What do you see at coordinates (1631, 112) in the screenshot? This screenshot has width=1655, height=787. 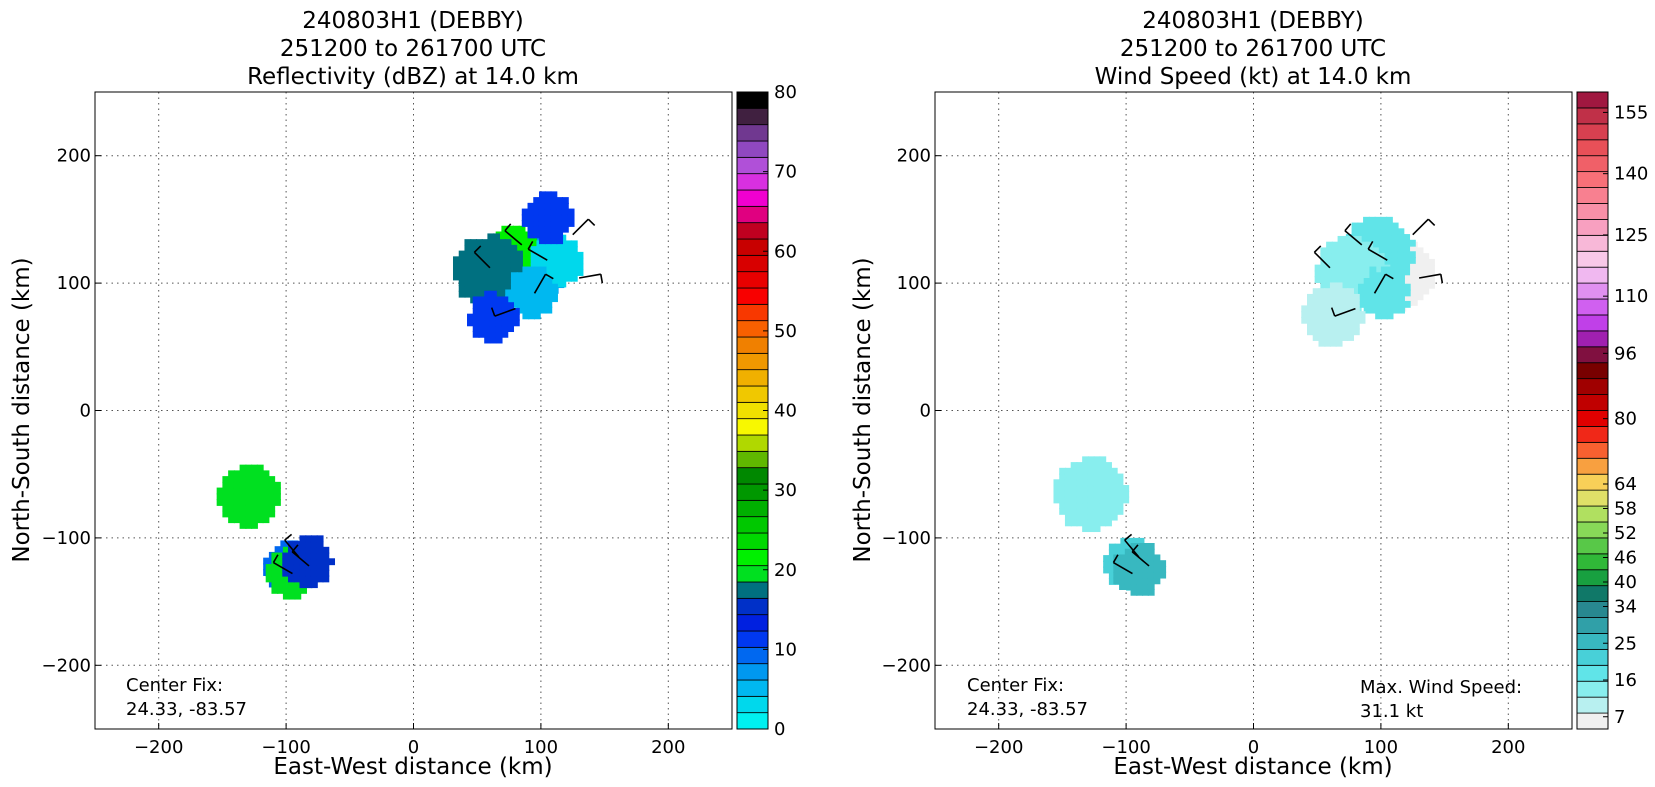 I see `colorbar-tick-label: 155` at bounding box center [1631, 112].